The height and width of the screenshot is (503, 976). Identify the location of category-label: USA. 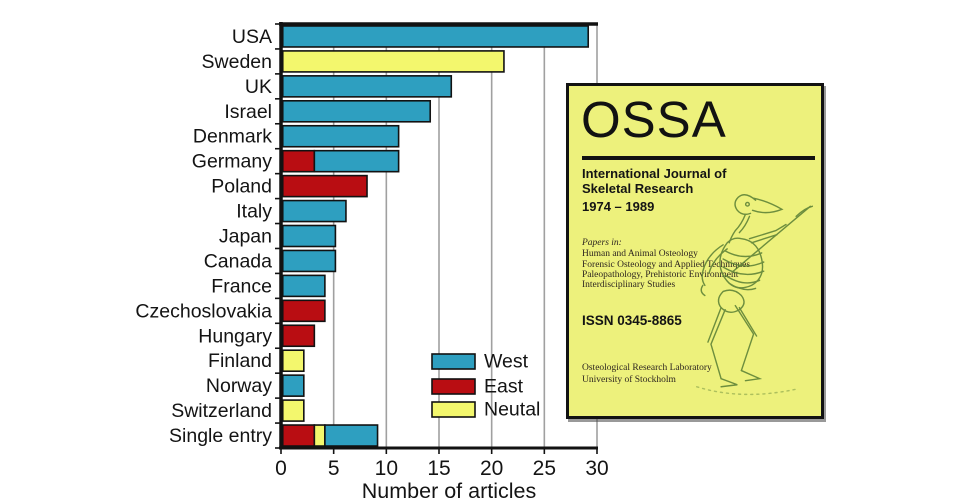
(252, 37).